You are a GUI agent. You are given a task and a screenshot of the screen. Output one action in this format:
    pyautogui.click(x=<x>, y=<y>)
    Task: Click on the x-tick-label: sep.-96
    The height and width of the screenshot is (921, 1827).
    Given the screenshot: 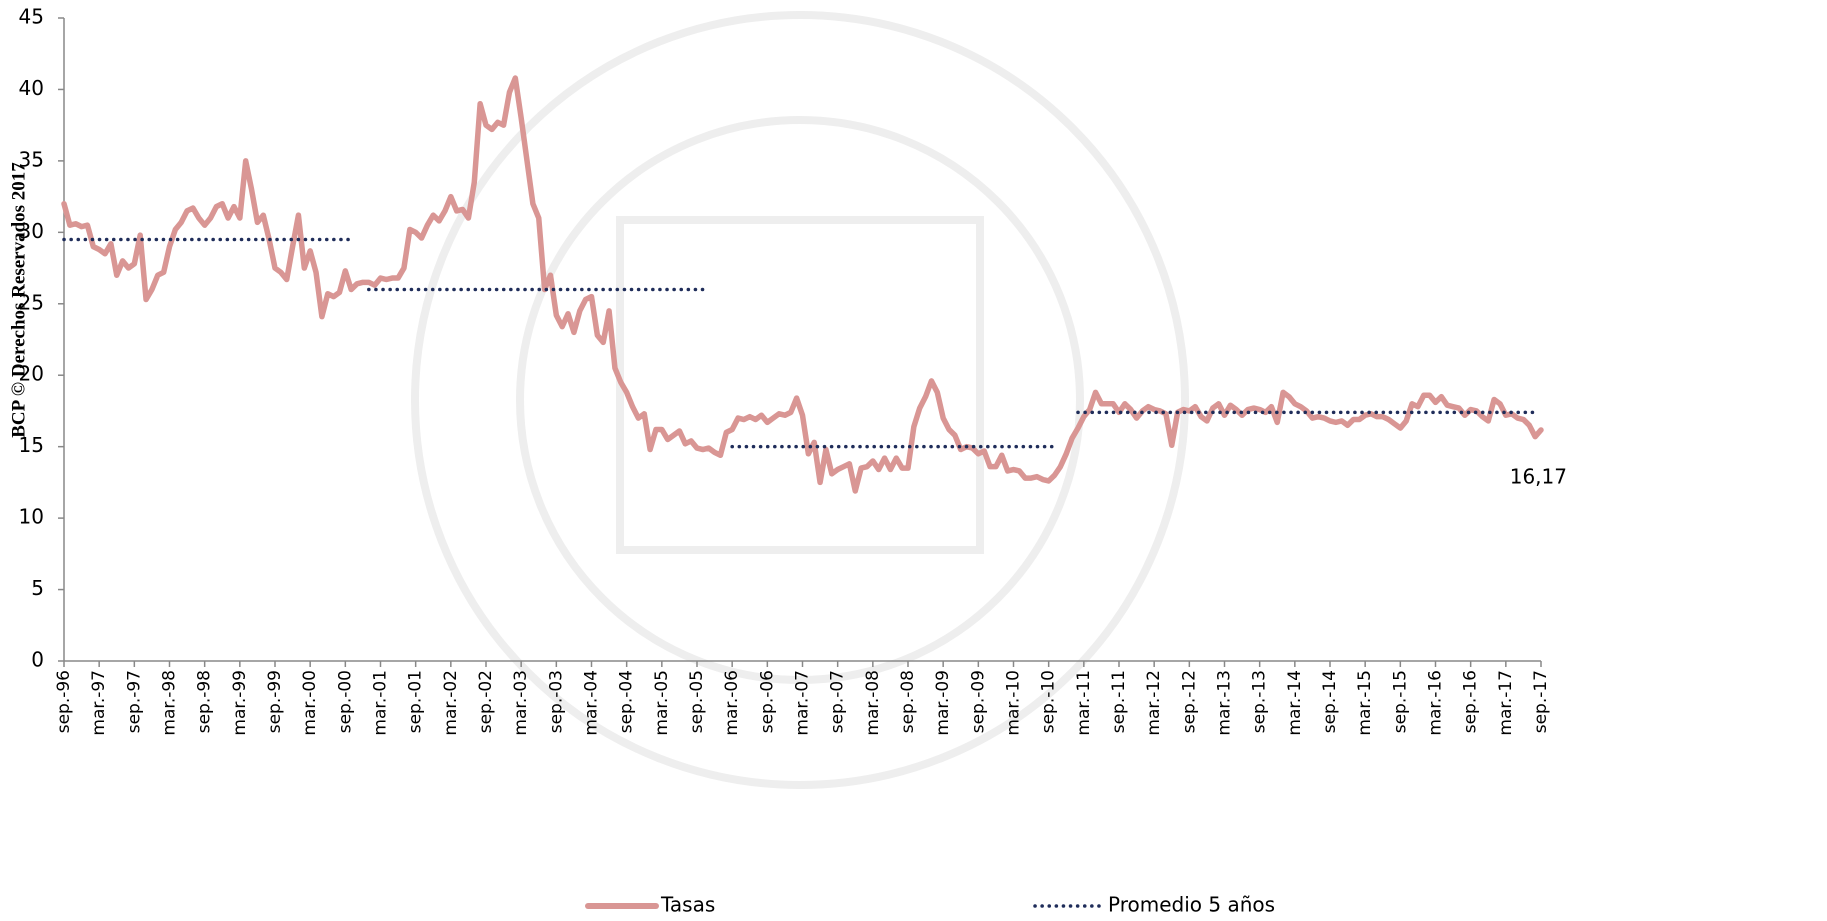 What is the action you would take?
    pyautogui.click(x=64, y=701)
    